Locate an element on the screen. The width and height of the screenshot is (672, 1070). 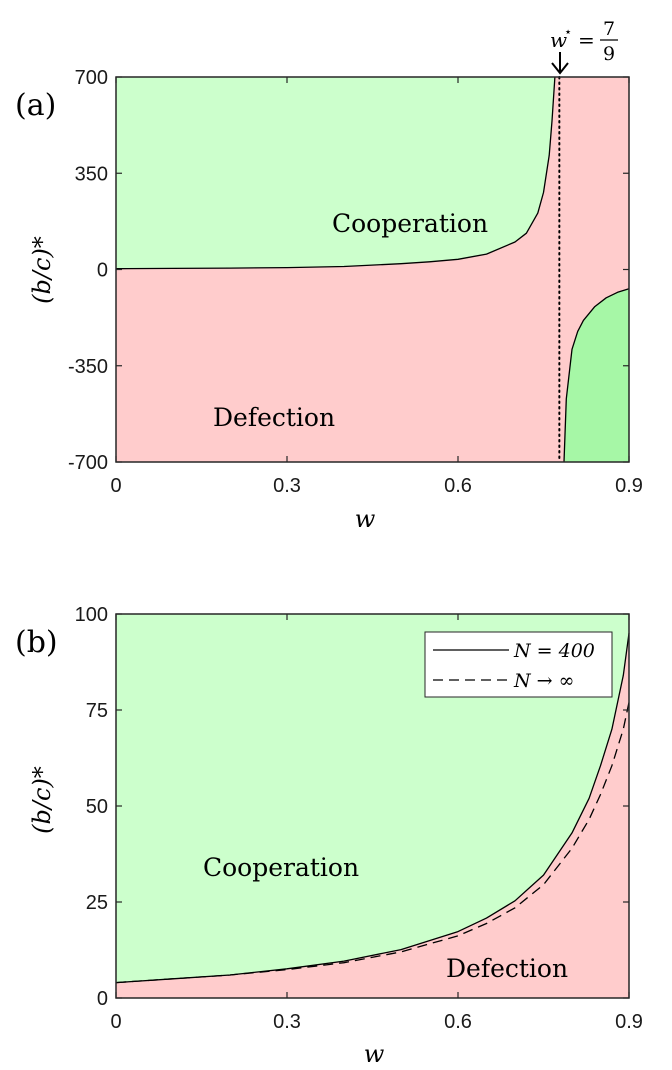
asymptote-label-sup: ⋆ is located at coordinates (568, 32).